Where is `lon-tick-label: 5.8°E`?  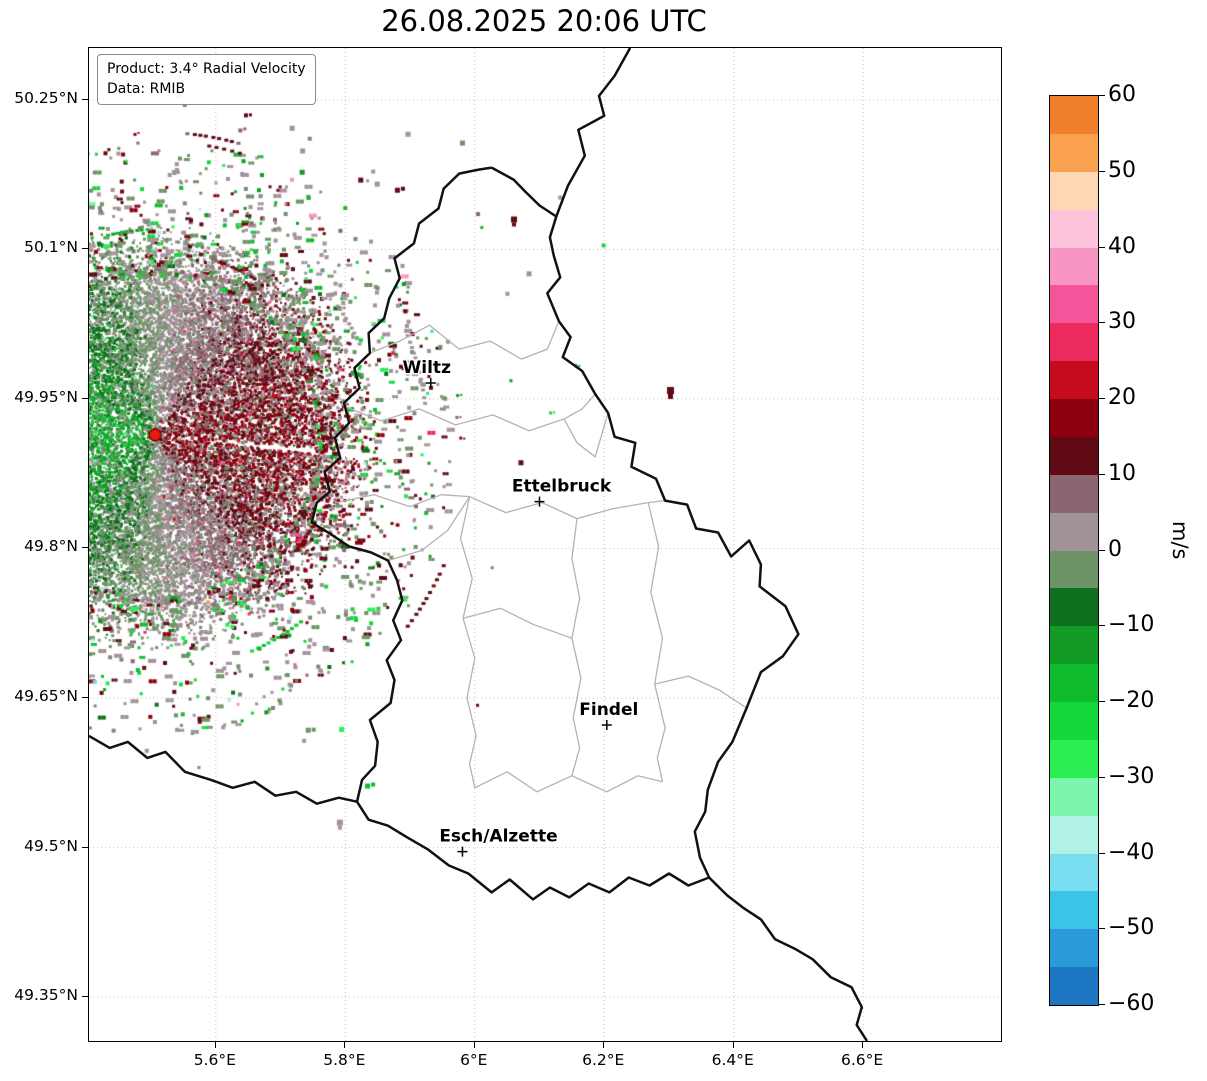 lon-tick-label: 5.8°E is located at coordinates (344, 1060).